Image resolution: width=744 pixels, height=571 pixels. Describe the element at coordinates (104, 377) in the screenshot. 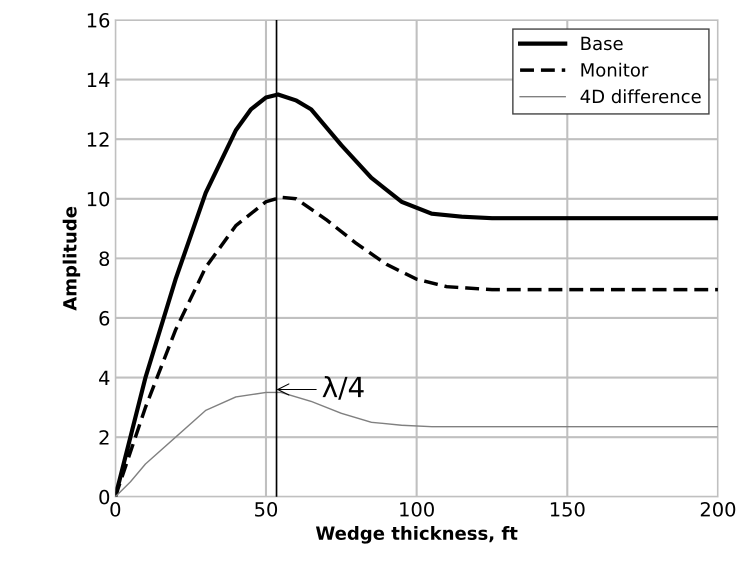

I see `y-tick-label: 4` at that location.